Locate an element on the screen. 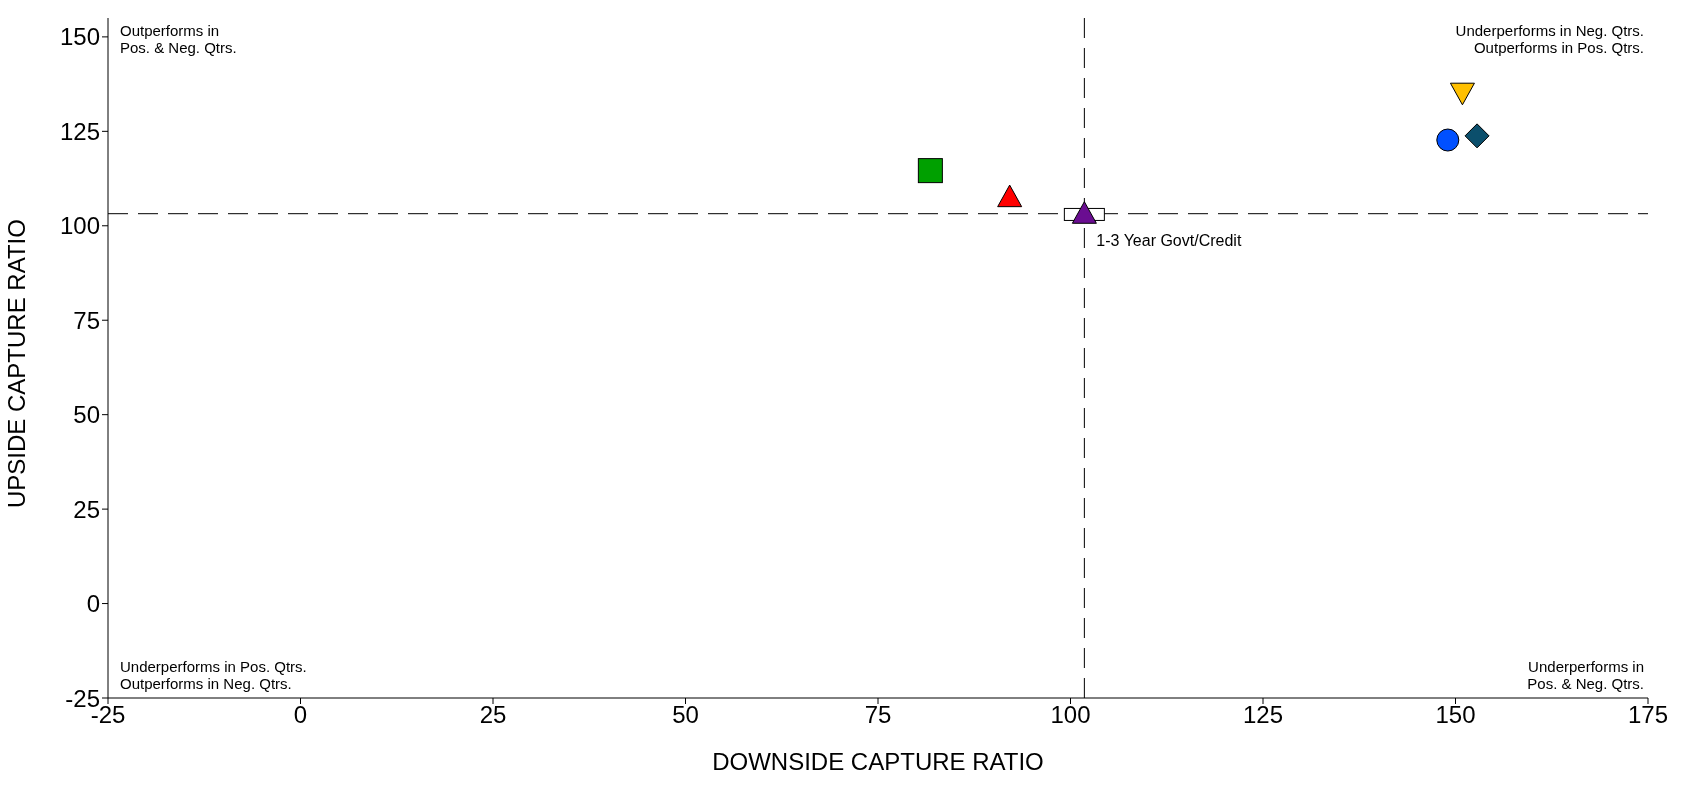  x-tick-label: 75 is located at coordinates (878, 715).